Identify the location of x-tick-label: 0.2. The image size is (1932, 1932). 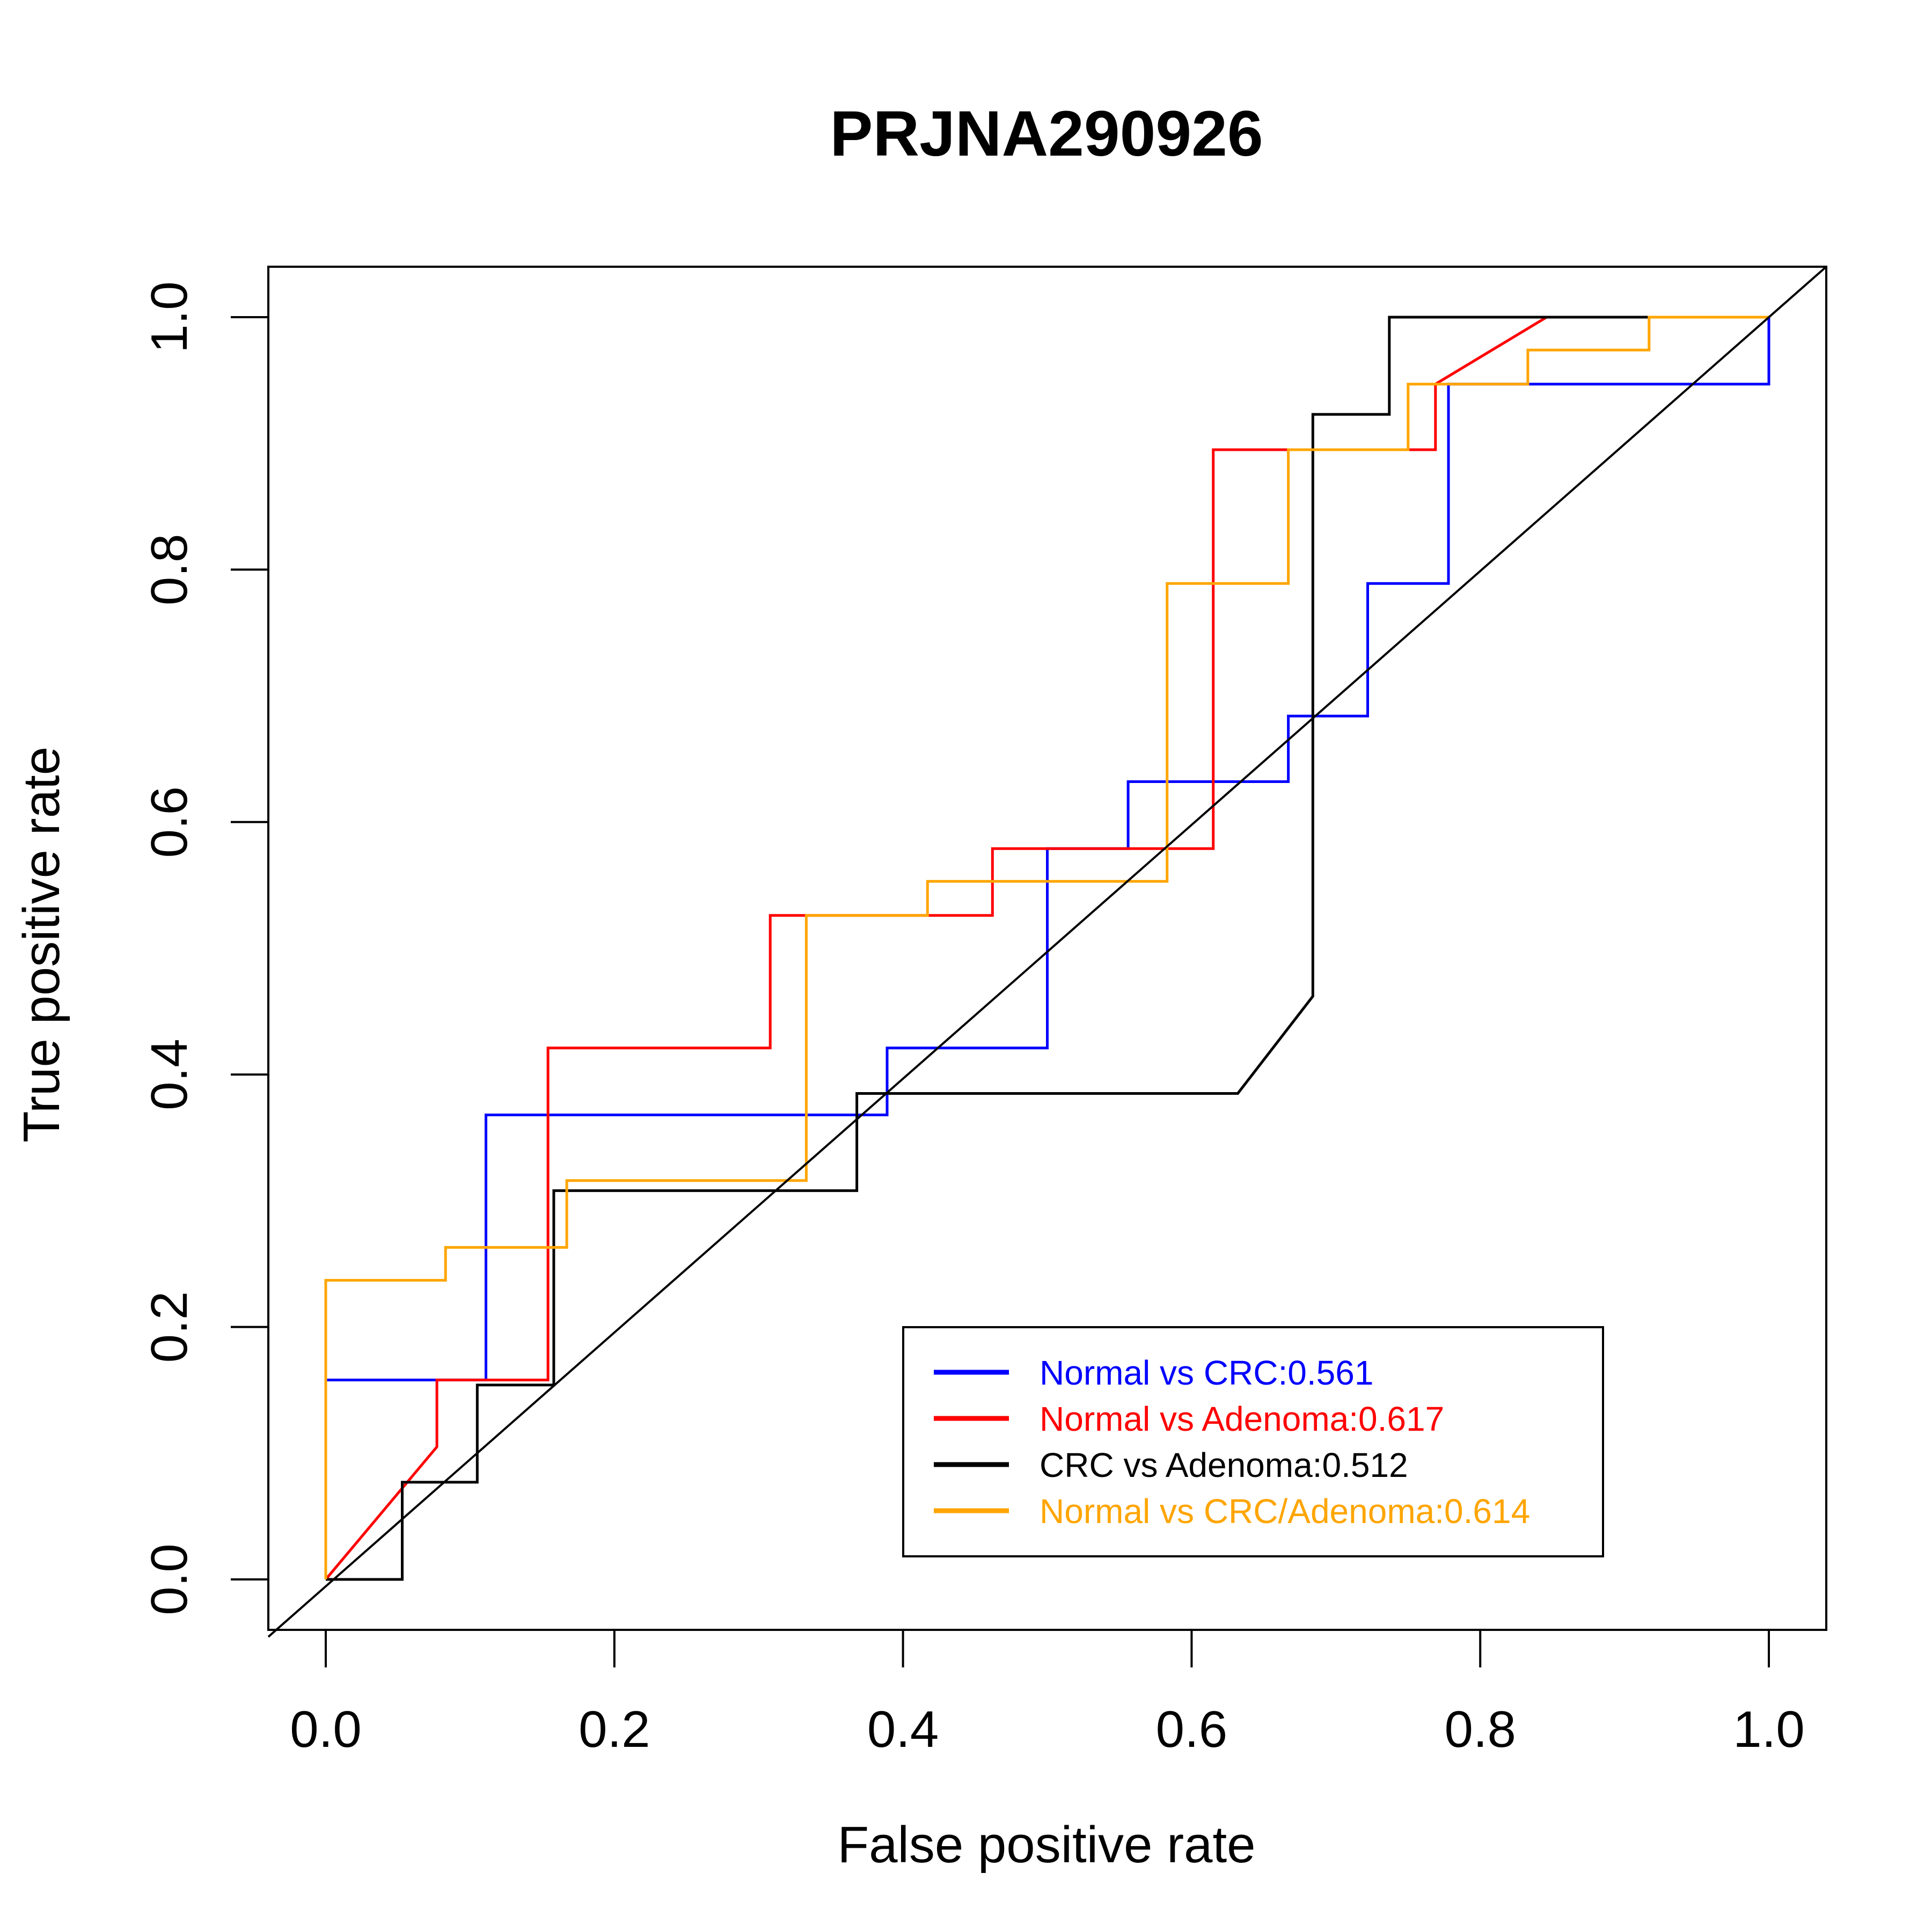
(614, 1729).